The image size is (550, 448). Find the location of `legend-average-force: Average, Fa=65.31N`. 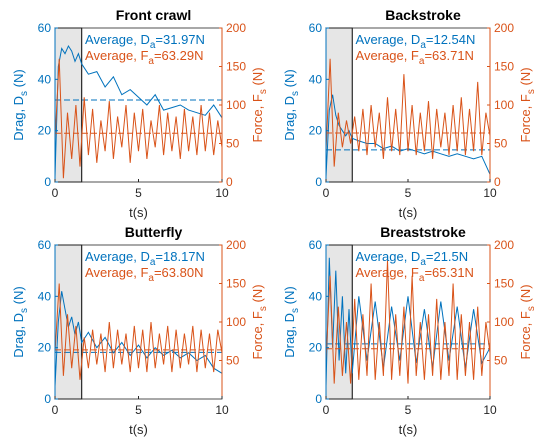

legend-average-force: Average, Fa=65.31N is located at coordinates (415, 274).